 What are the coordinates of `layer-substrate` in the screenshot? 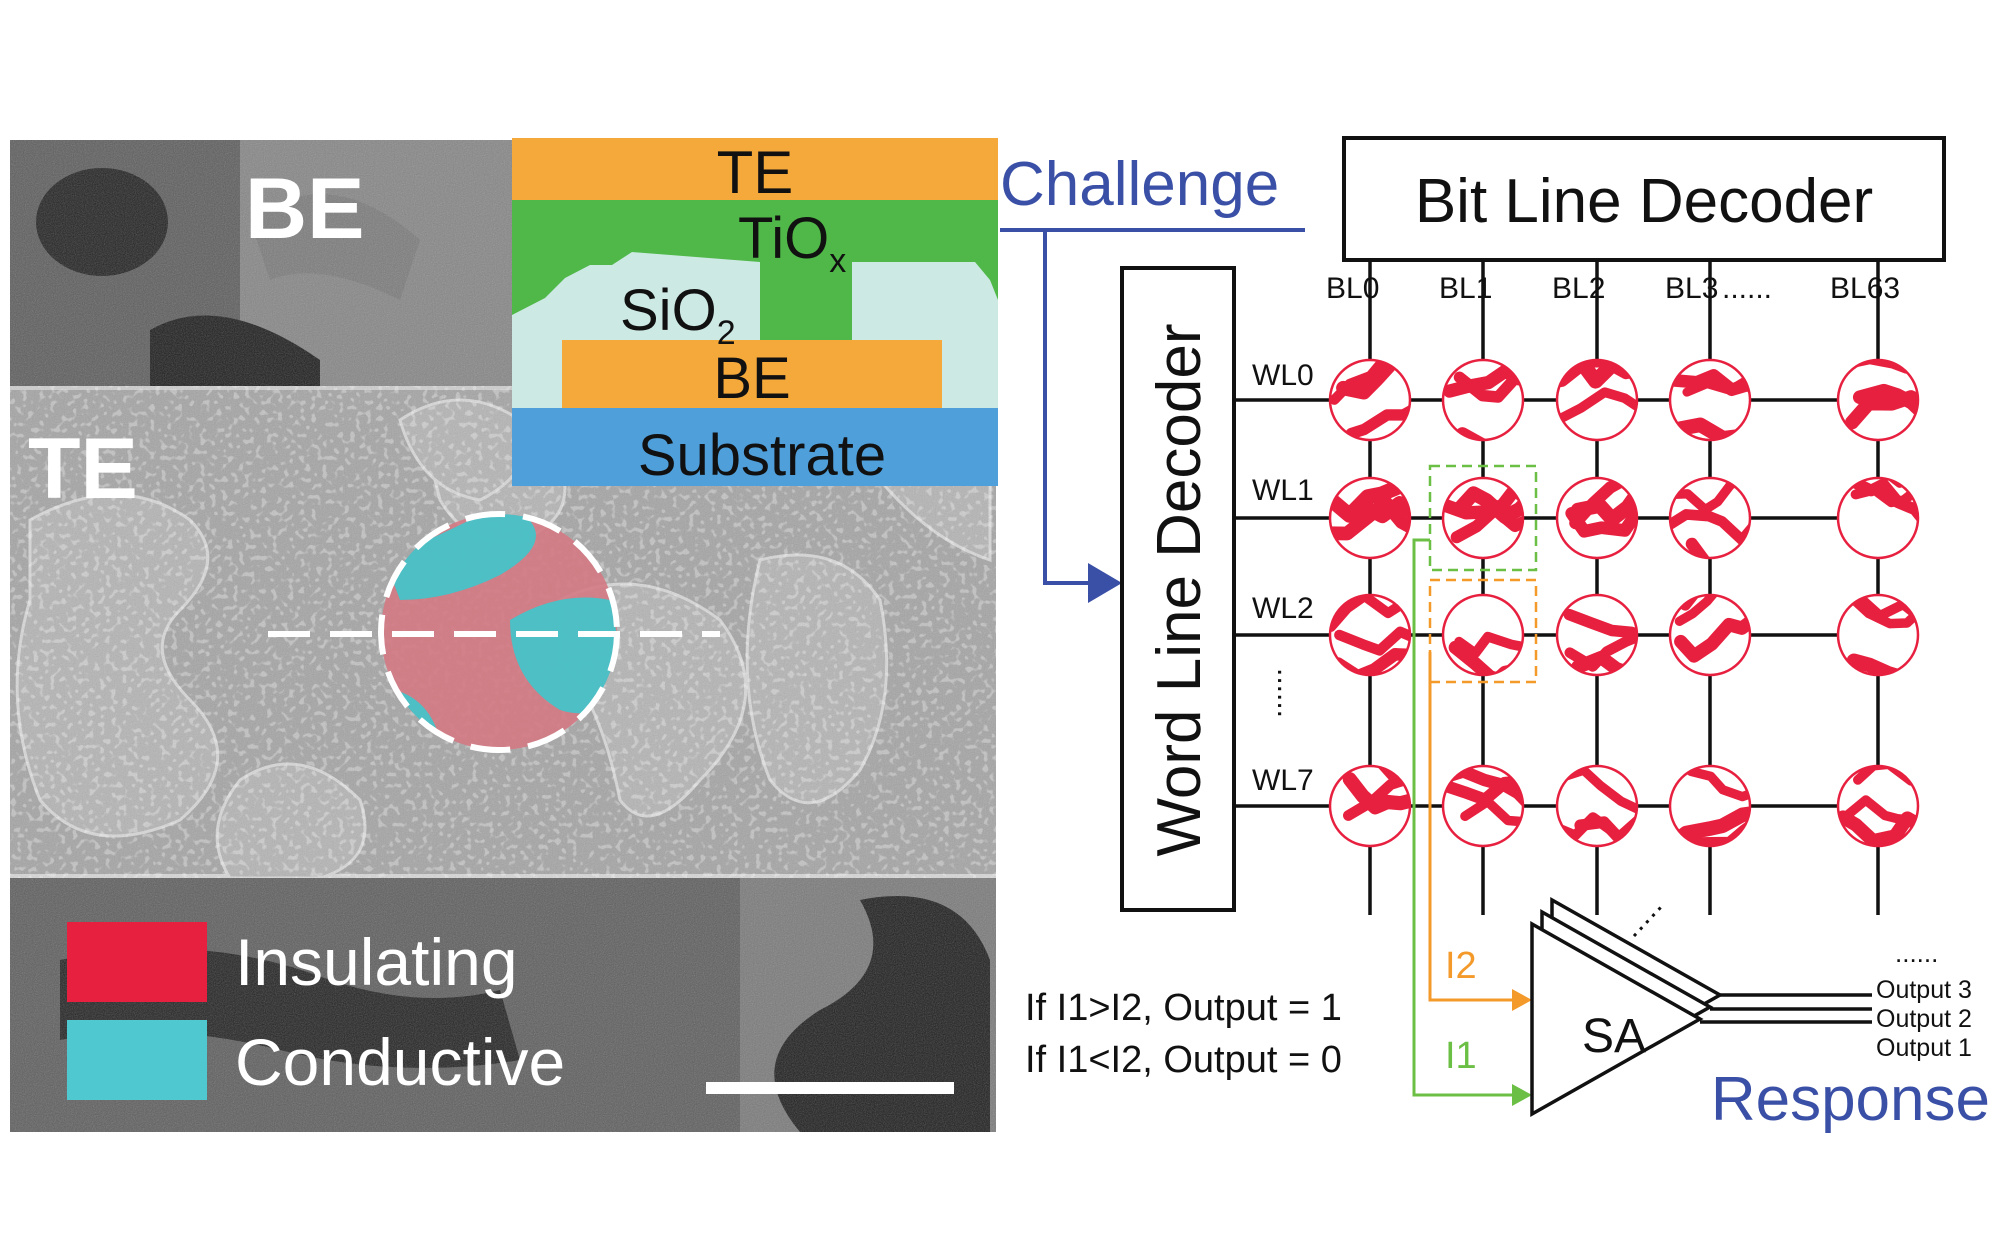 It's located at (755, 447).